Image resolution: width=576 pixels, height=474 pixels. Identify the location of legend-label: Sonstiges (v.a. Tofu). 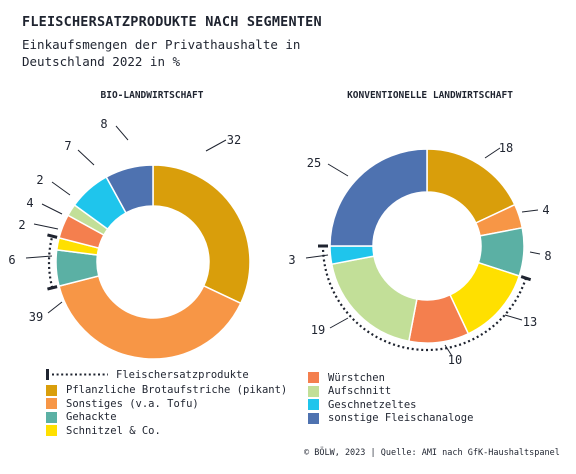
(132, 403).